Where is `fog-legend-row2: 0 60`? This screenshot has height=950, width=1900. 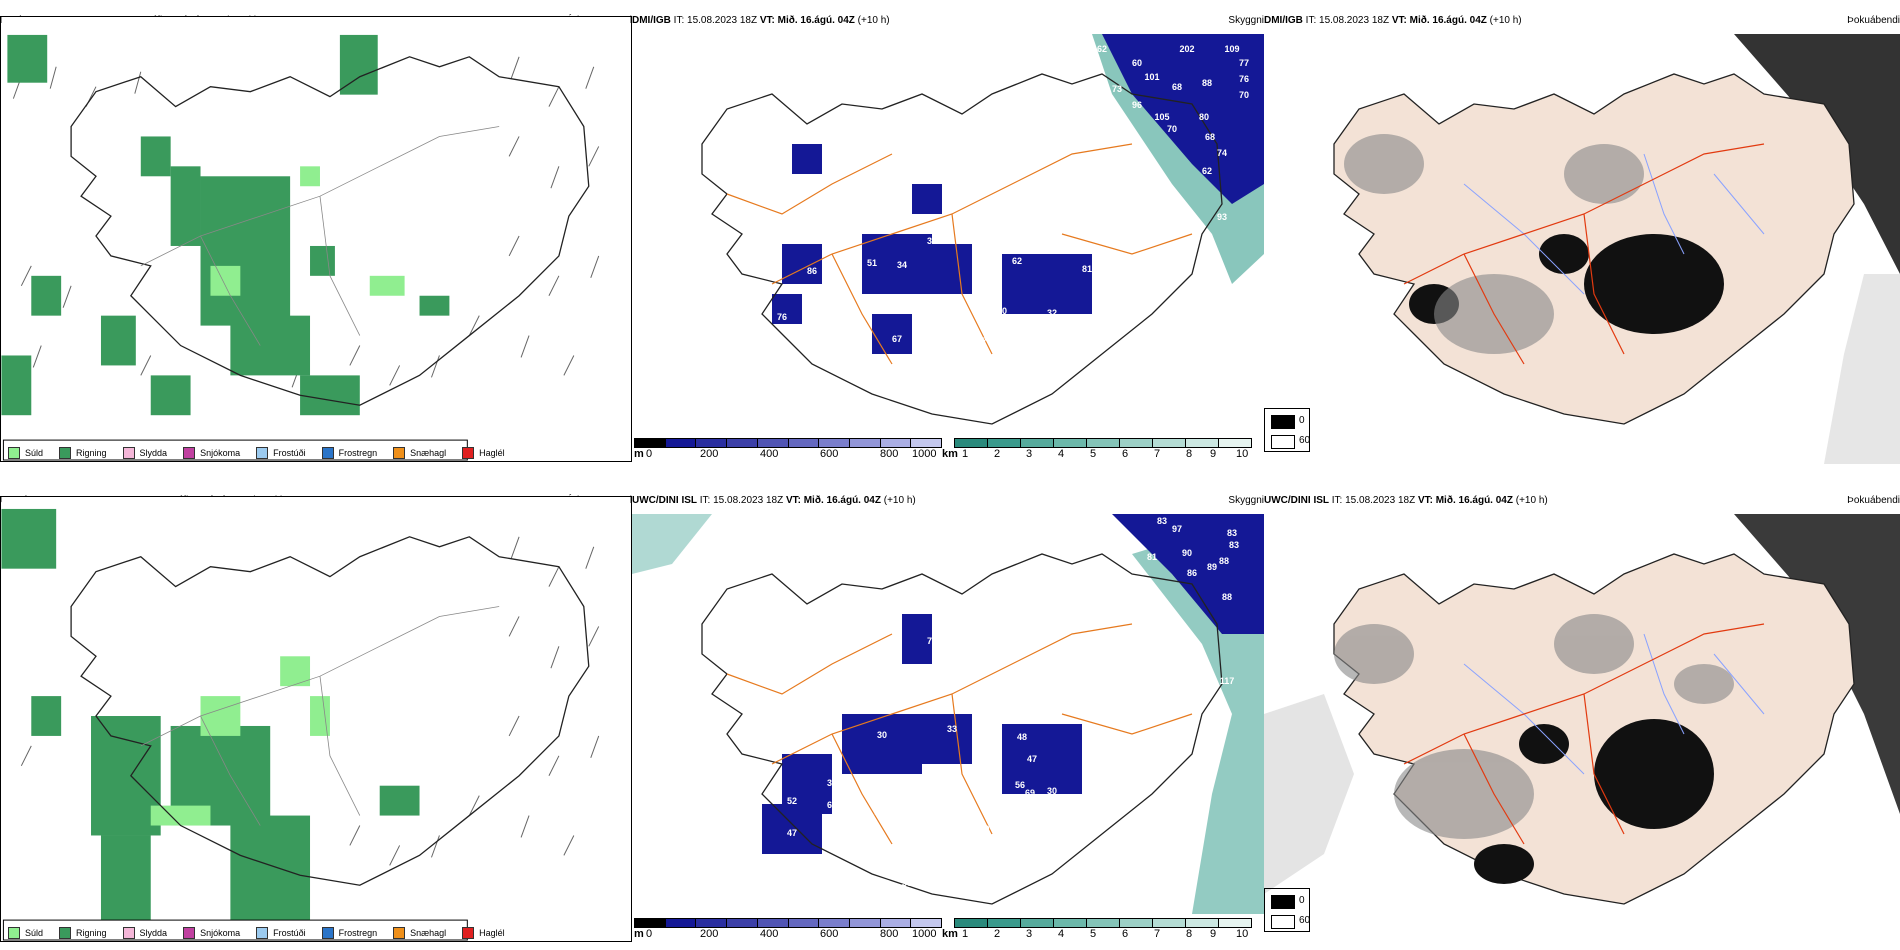 fog-legend-row2: 0 60 is located at coordinates (1287, 910).